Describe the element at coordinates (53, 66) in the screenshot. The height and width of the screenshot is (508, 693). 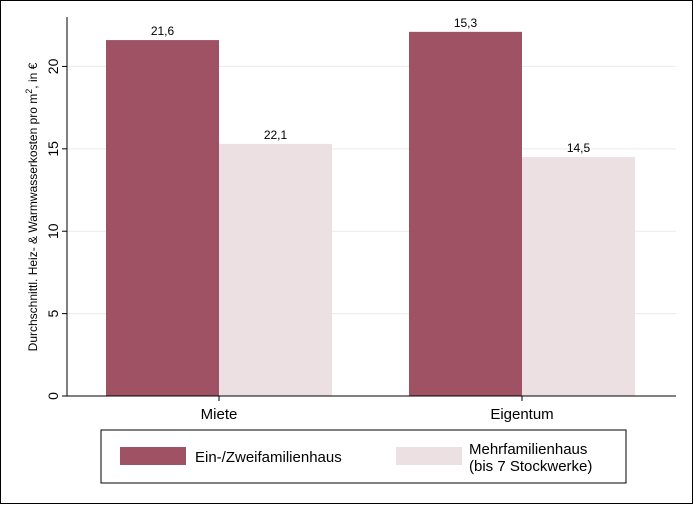
I see `y-tick-label: 20` at that location.